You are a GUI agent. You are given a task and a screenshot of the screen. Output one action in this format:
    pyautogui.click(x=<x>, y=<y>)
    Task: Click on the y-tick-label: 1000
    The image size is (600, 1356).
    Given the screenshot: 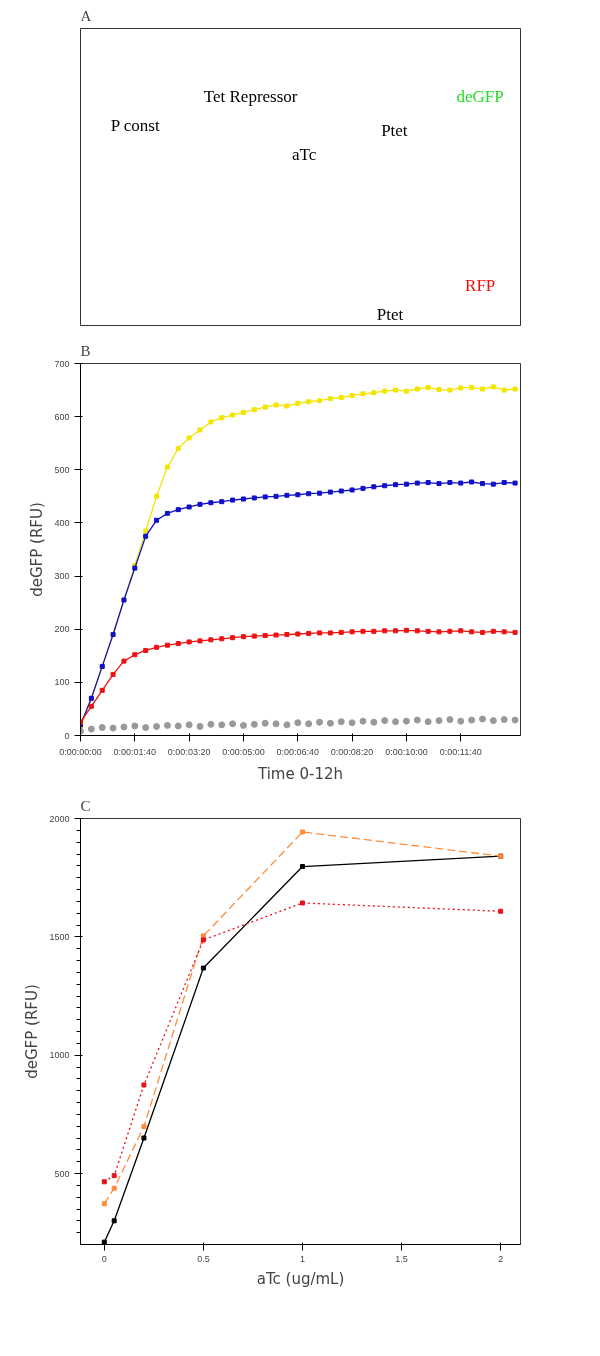 What is the action you would take?
    pyautogui.click(x=59, y=1055)
    